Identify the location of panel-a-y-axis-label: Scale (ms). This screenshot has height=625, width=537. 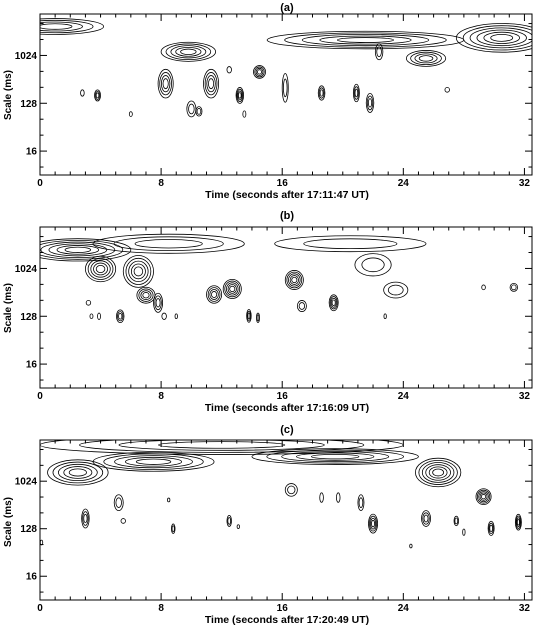
(8, 95).